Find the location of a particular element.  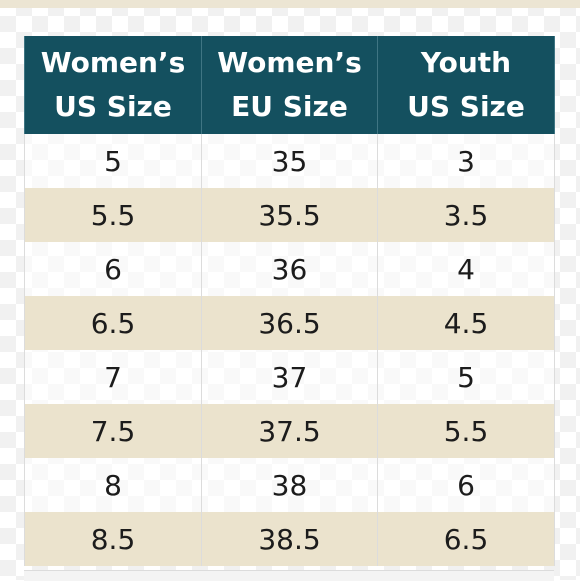

table-cell: 3.5 is located at coordinates (466, 215).